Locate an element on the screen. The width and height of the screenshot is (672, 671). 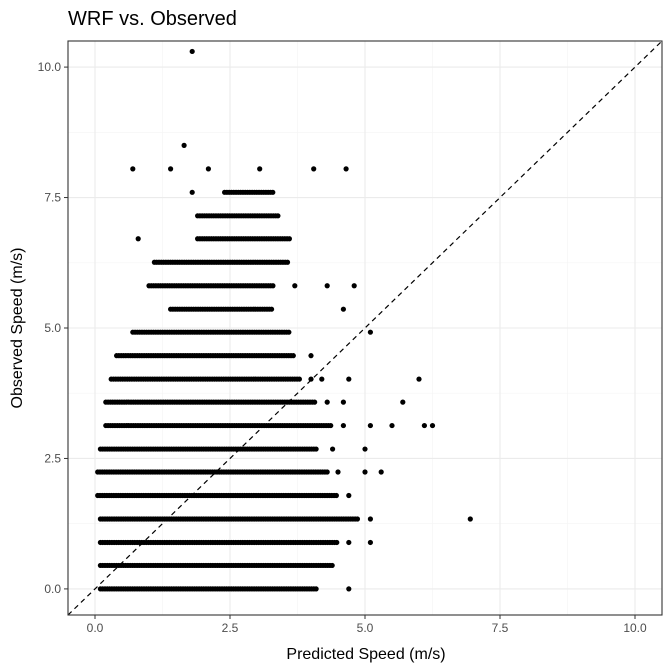
y-tick-label: 7.5 is located at coordinates (52, 198).